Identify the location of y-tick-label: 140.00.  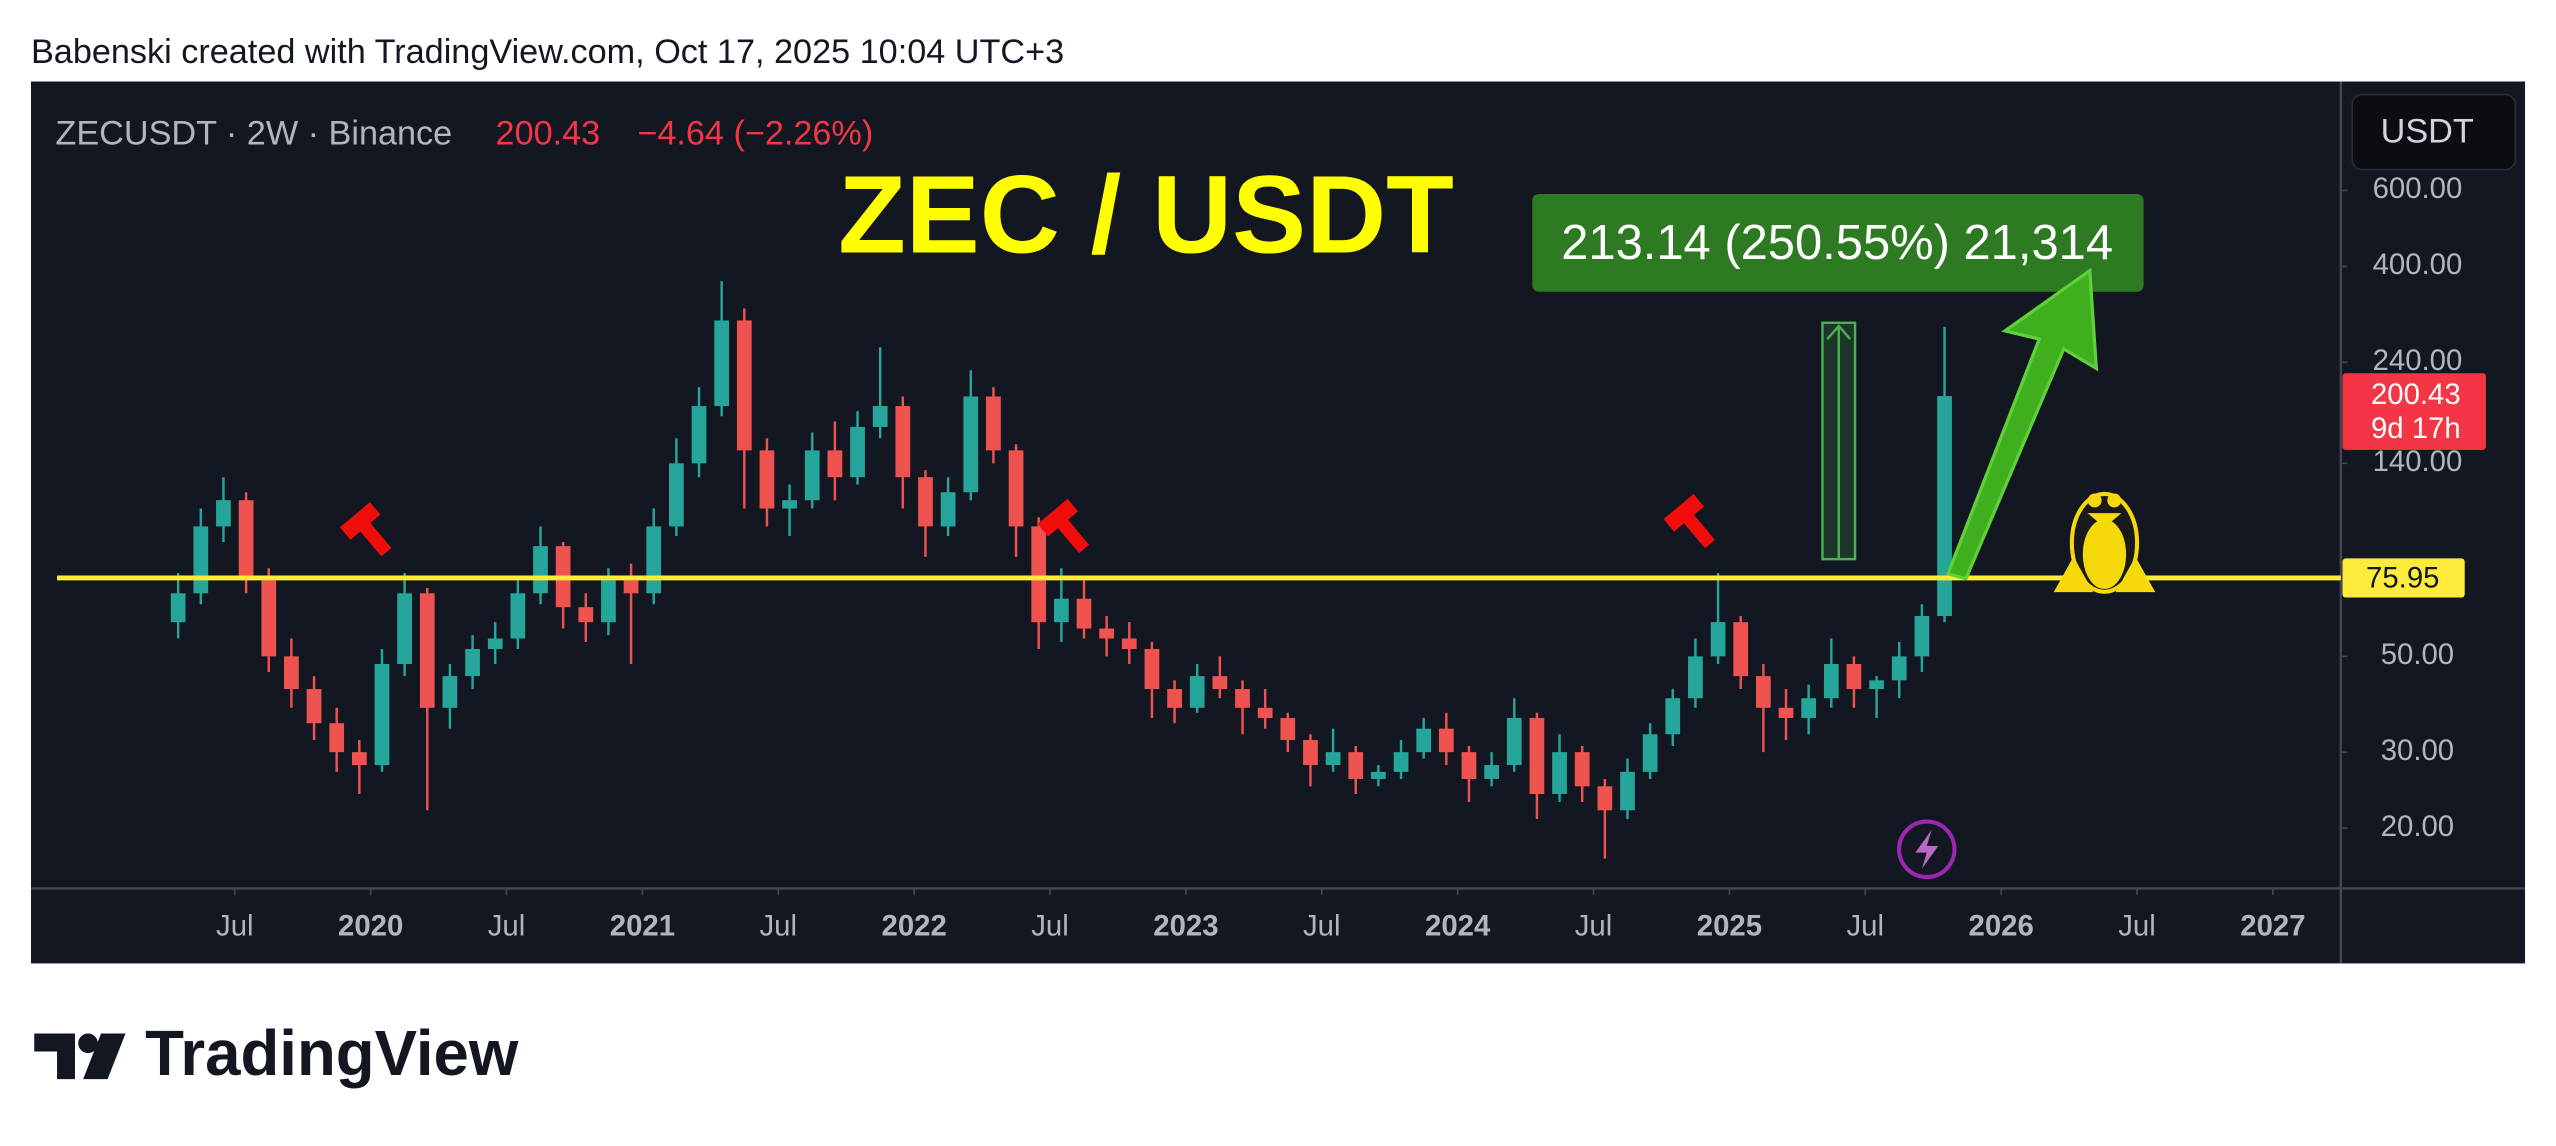
(2418, 461).